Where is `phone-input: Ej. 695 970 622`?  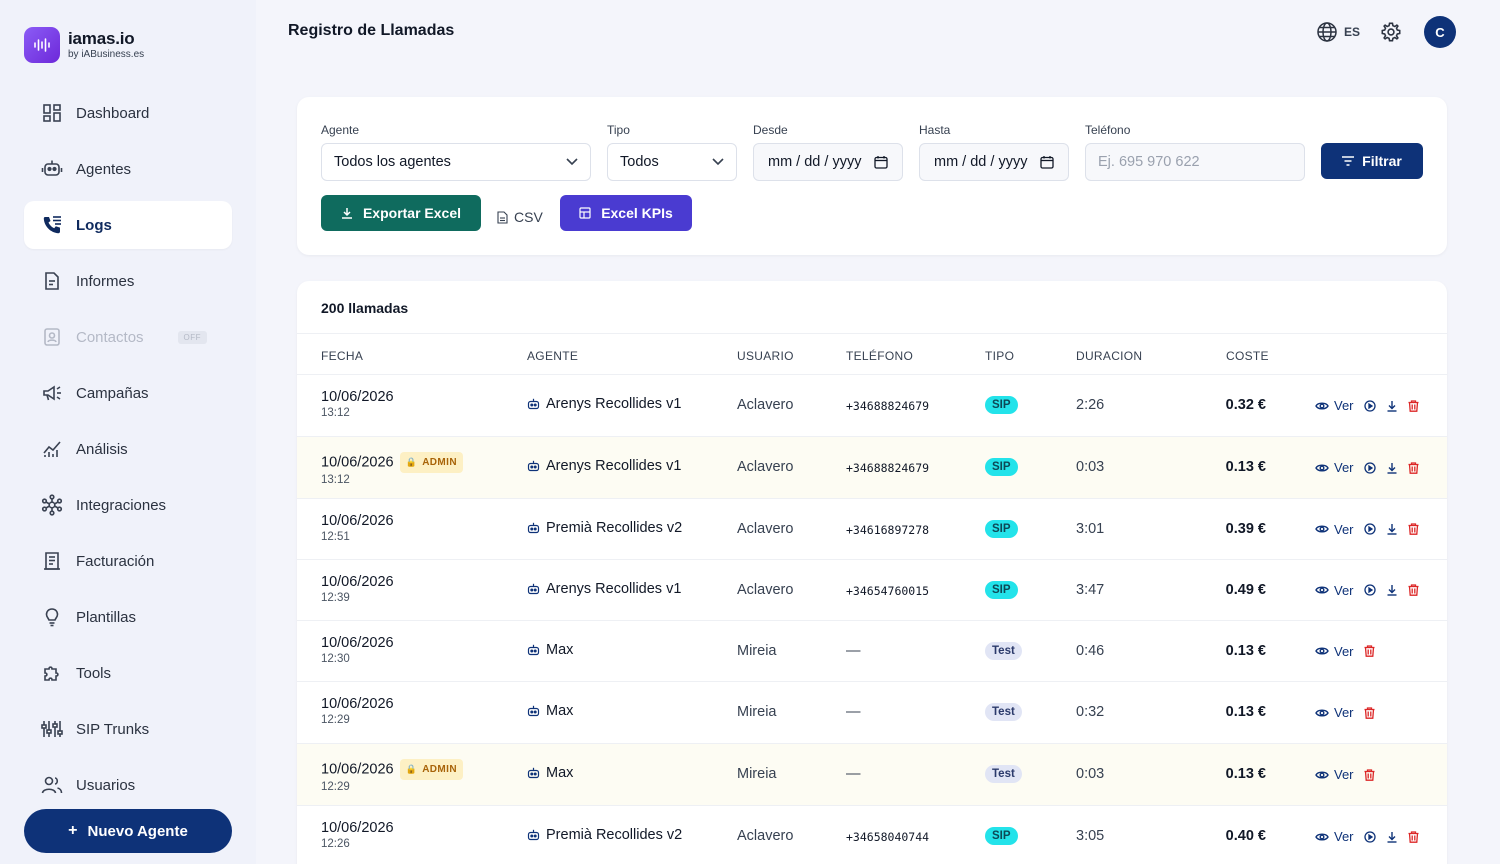 phone-input: Ej. 695 970 622 is located at coordinates (1195, 162).